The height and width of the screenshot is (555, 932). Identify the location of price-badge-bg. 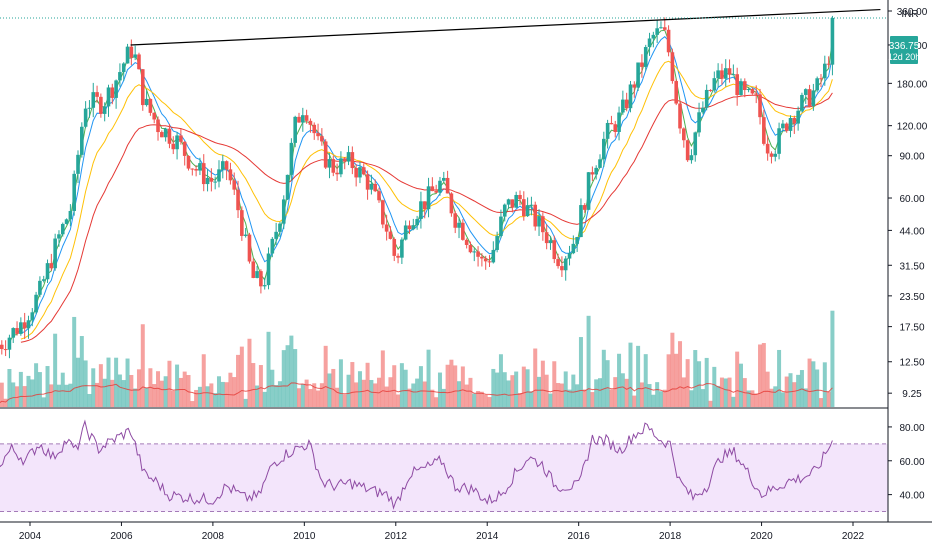
(904, 50).